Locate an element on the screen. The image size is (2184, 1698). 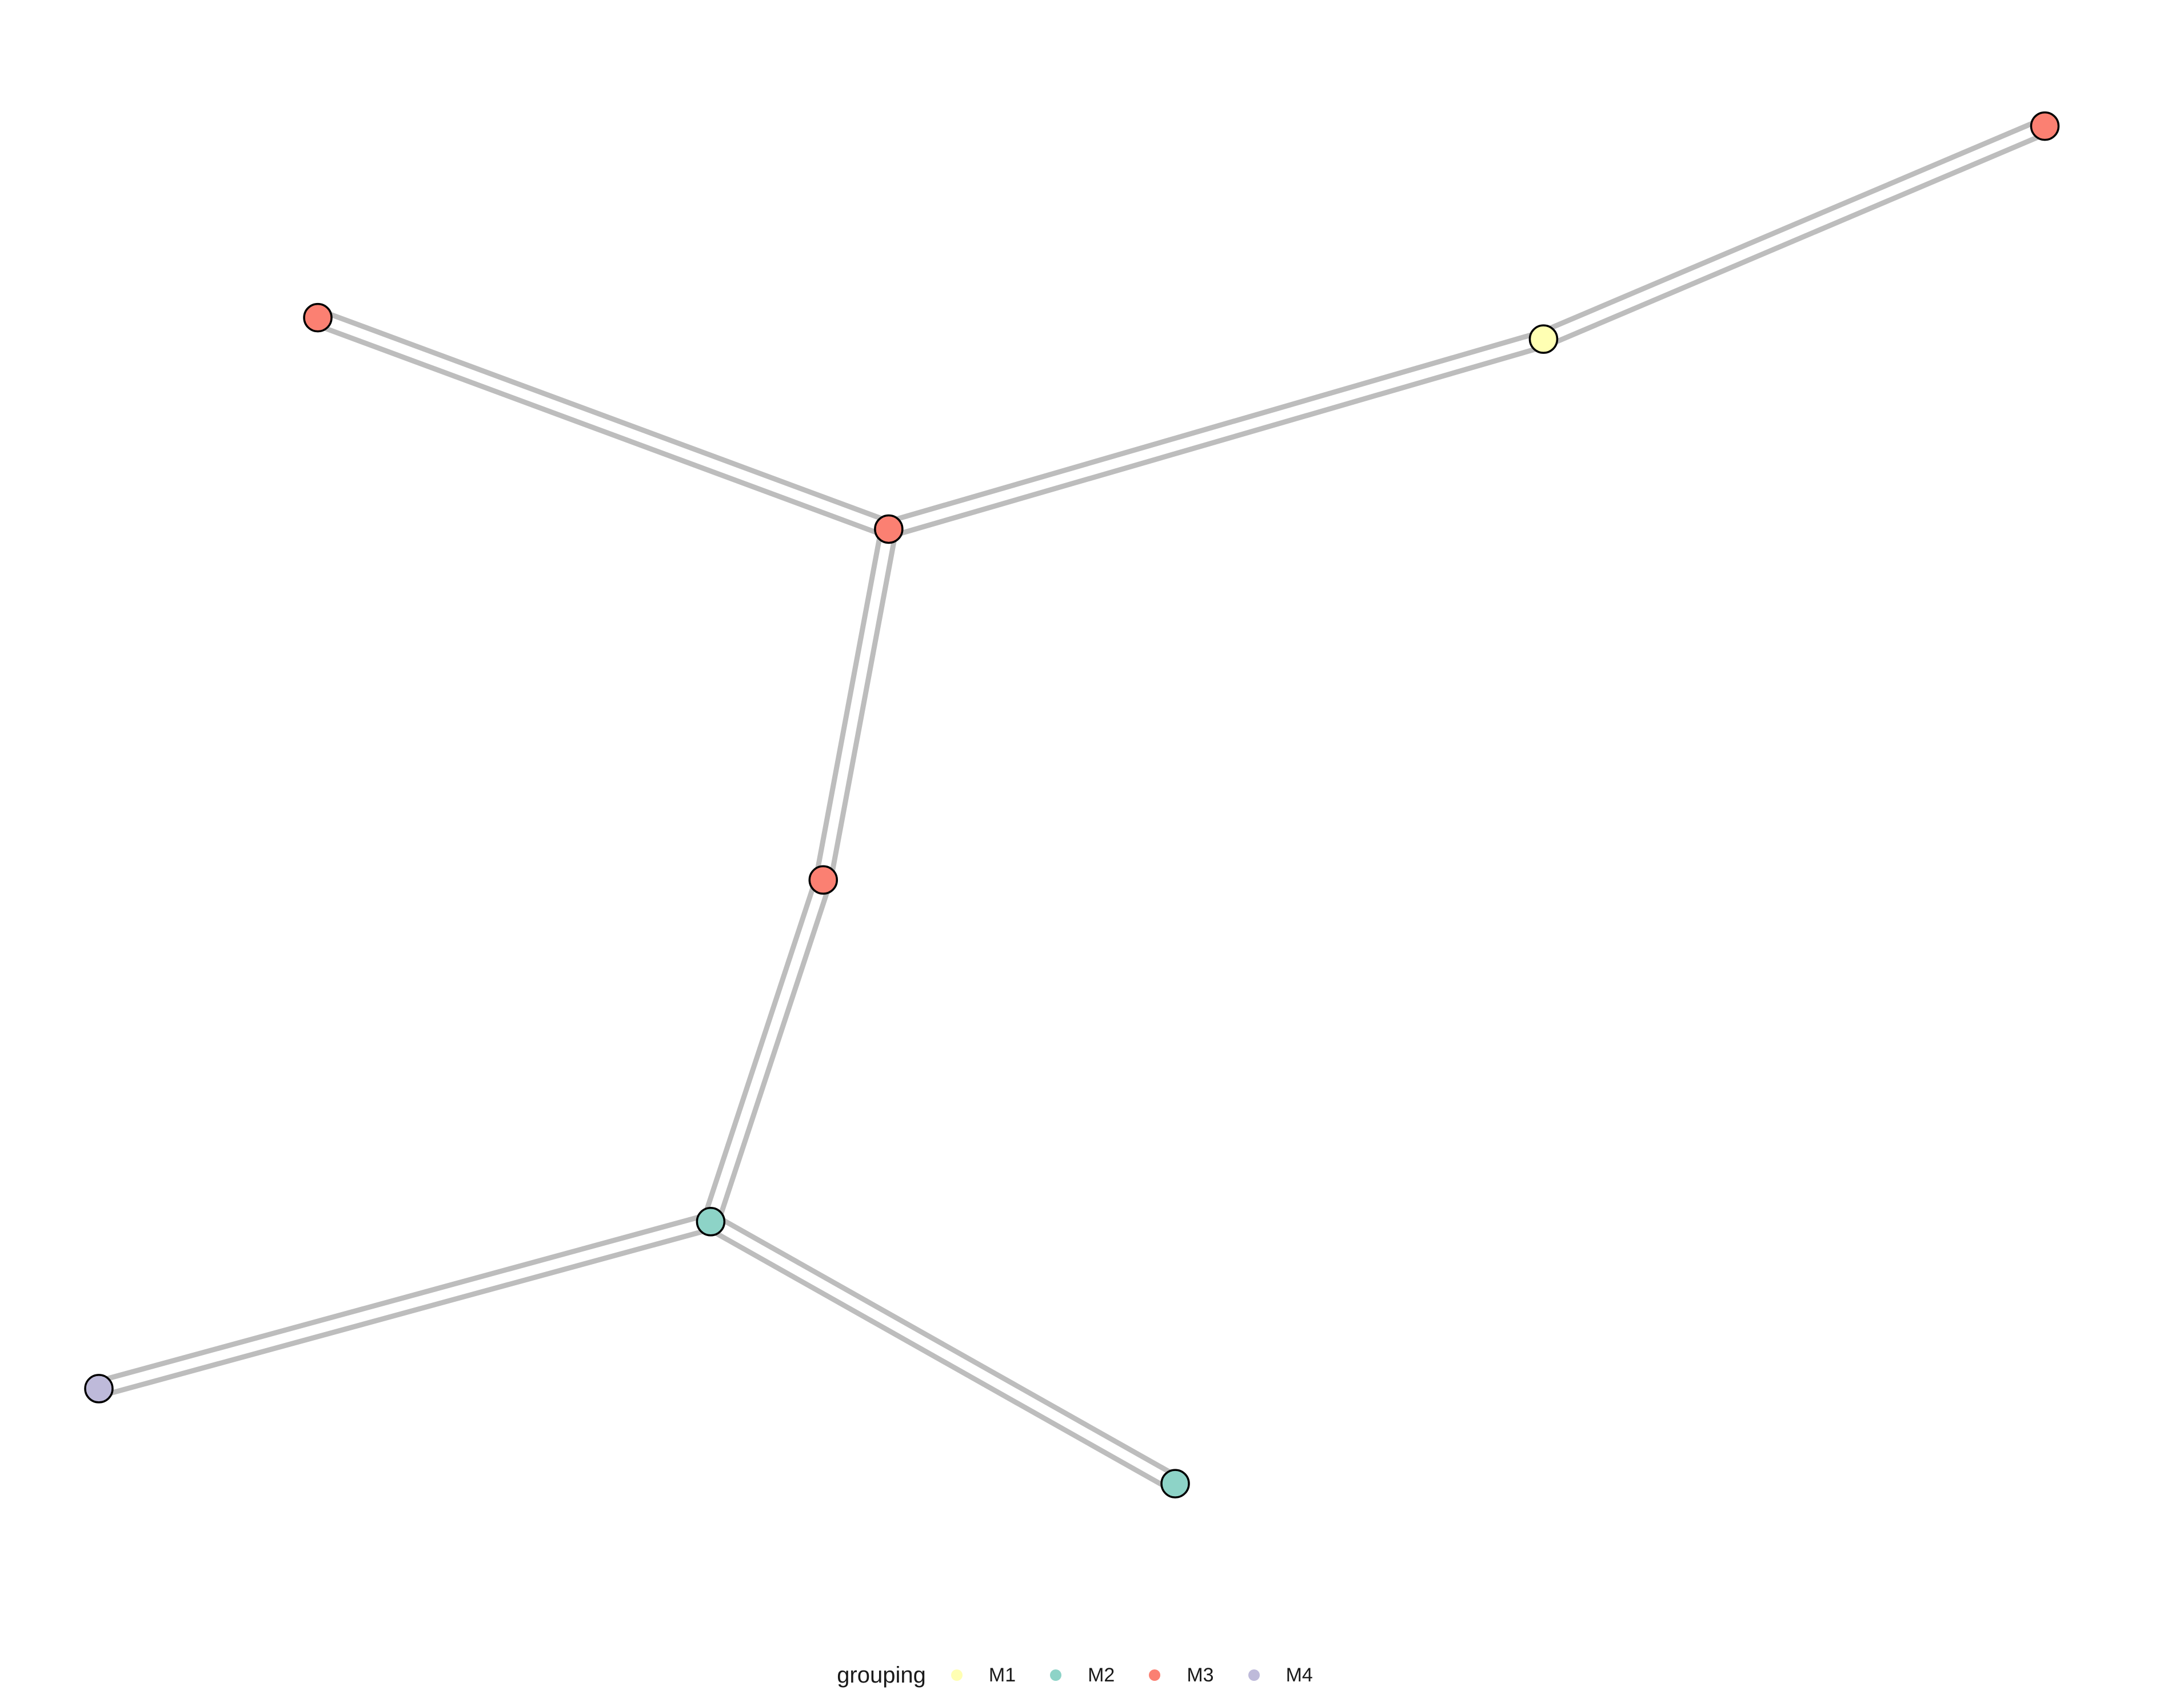
legend-item-m3: M3 is located at coordinates (1181, 1675).